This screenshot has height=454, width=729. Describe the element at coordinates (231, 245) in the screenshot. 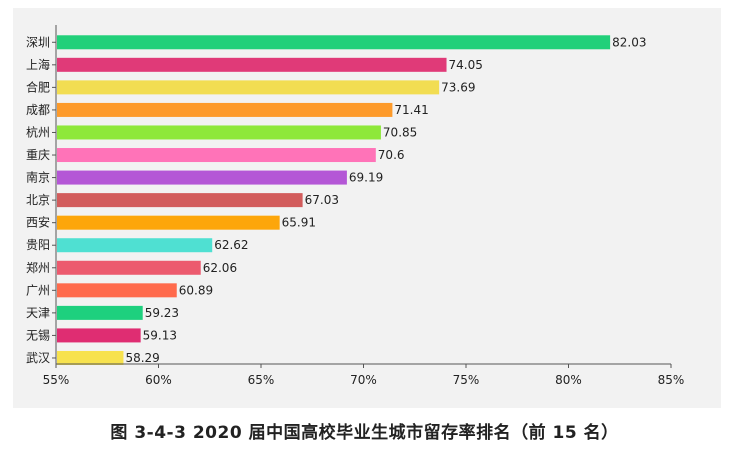

I see `value-label: 62.62` at that location.